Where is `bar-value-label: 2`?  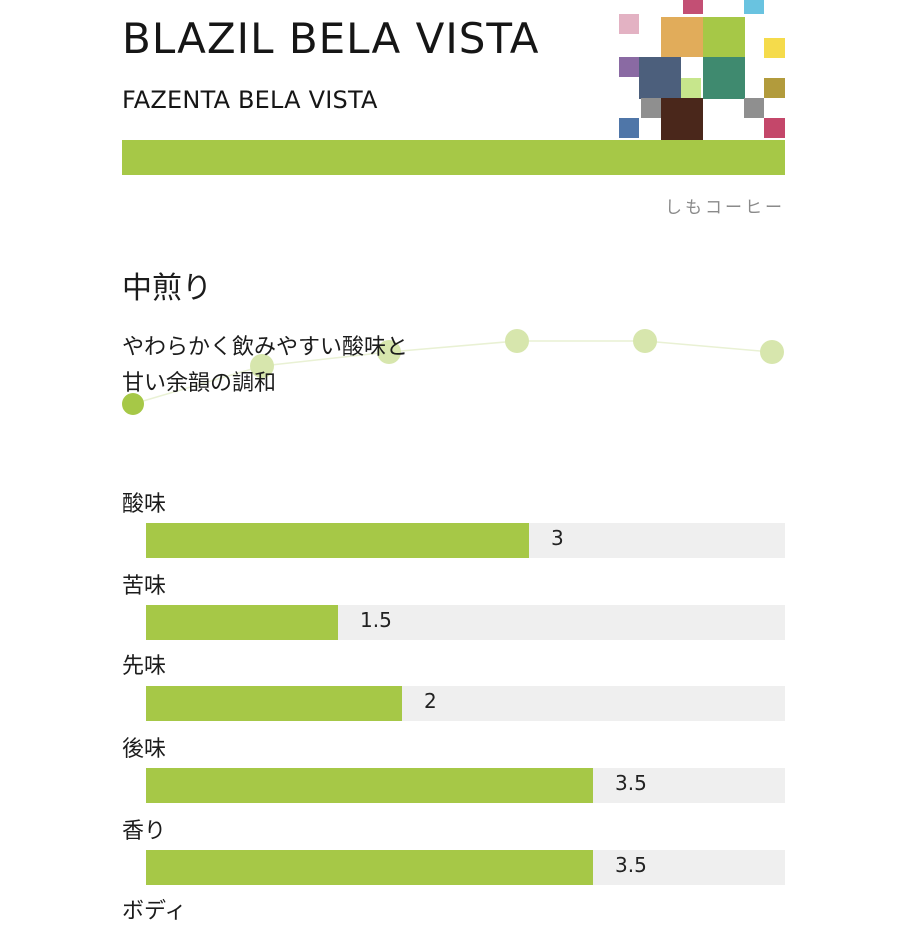
bar-value-label: 2 is located at coordinates (430, 701).